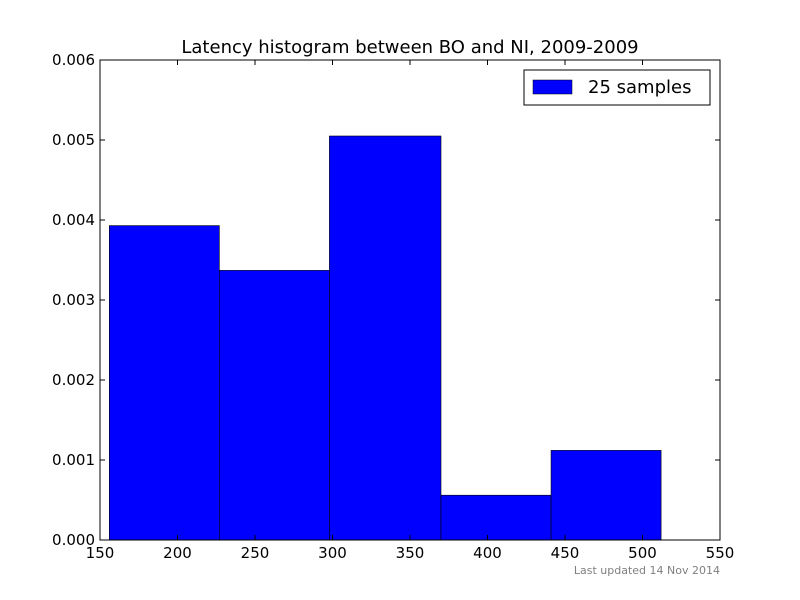 This screenshot has height=600, width=800. What do you see at coordinates (565, 553) in the screenshot?
I see `x-tick-label: 450` at bounding box center [565, 553].